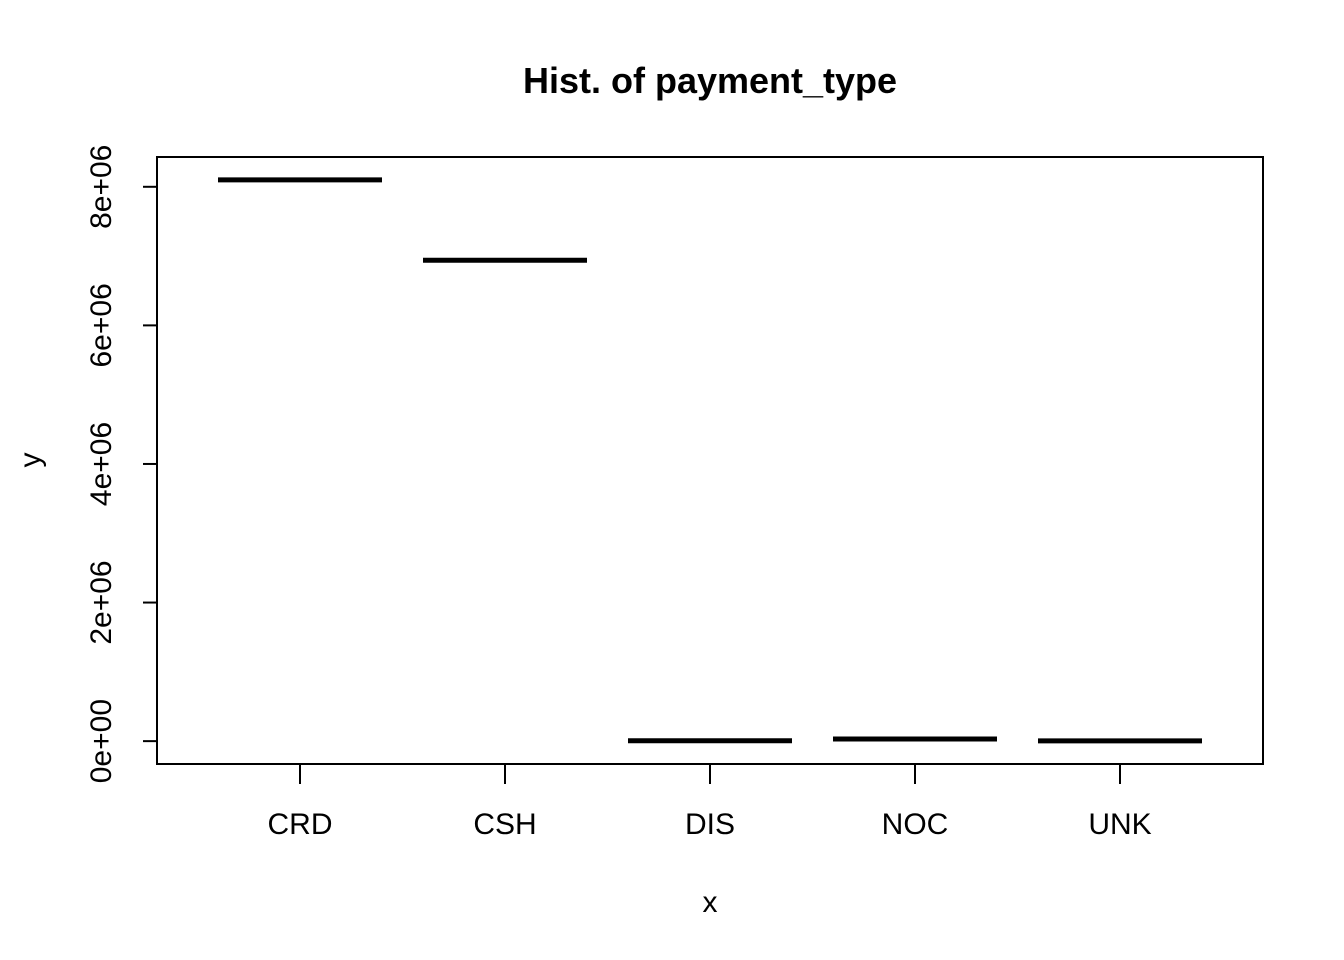 Image resolution: width=1344 pixels, height=960 pixels. What do you see at coordinates (710, 80) in the screenshot?
I see `chart-title: Hist. of payment_type` at bounding box center [710, 80].